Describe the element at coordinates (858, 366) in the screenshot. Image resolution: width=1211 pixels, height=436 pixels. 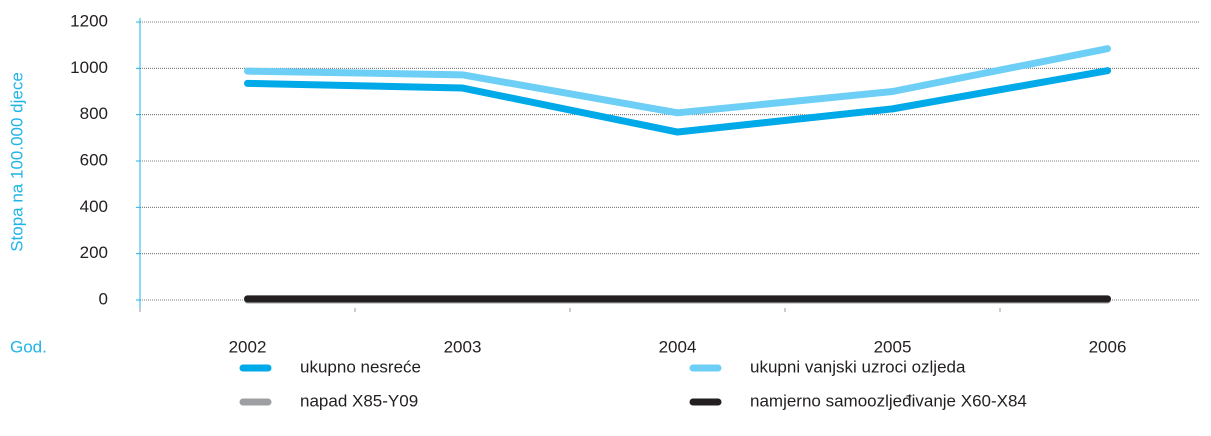
I see `legend-label: ukupni vanjski uzroci ozljeda` at that location.